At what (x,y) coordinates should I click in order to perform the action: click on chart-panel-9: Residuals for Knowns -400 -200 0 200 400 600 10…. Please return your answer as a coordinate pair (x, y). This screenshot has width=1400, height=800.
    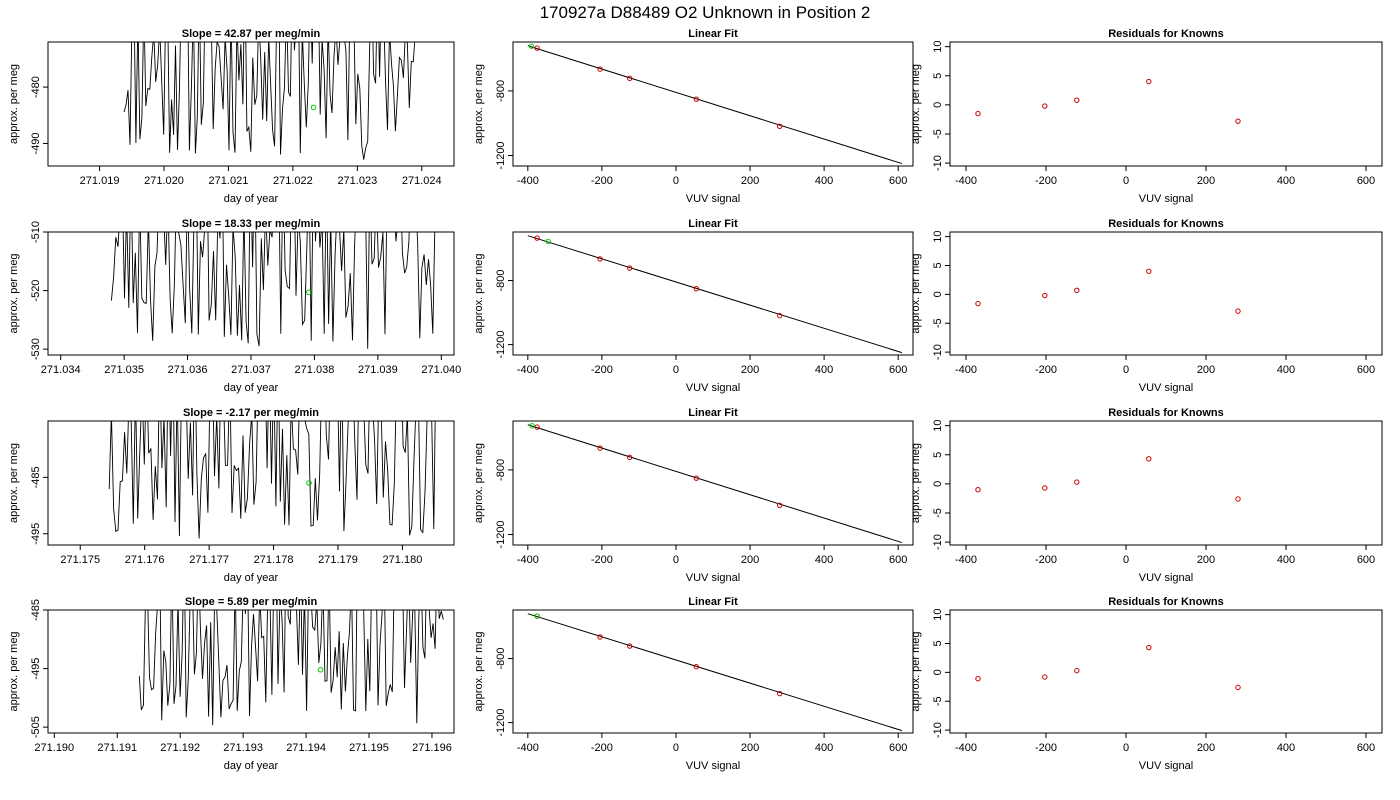
    Looking at the image, I should click on (1146, 495).